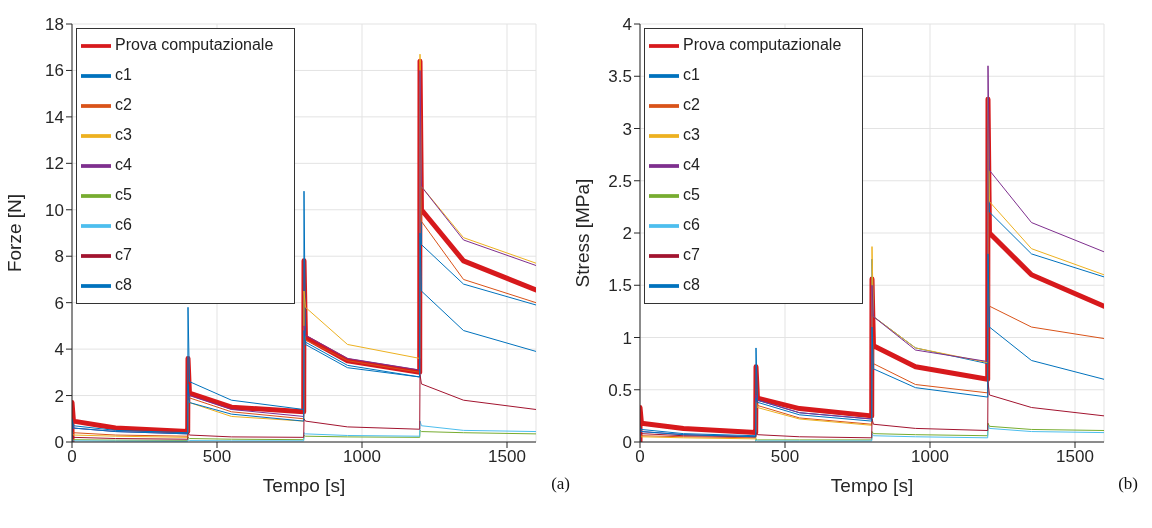  Describe the element at coordinates (620, 390) in the screenshot. I see `y-tick-label: 0.5` at that location.